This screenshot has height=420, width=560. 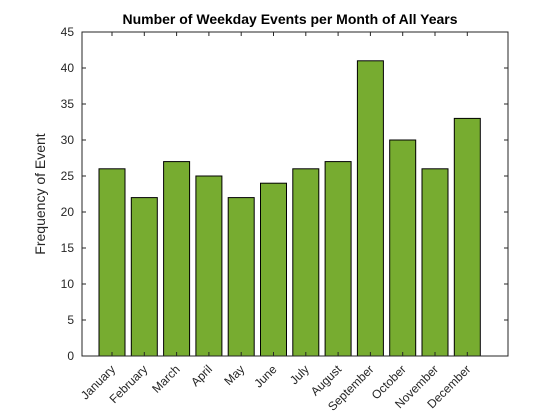 I want to click on x-tick-label-june: June, so click(x=265, y=376).